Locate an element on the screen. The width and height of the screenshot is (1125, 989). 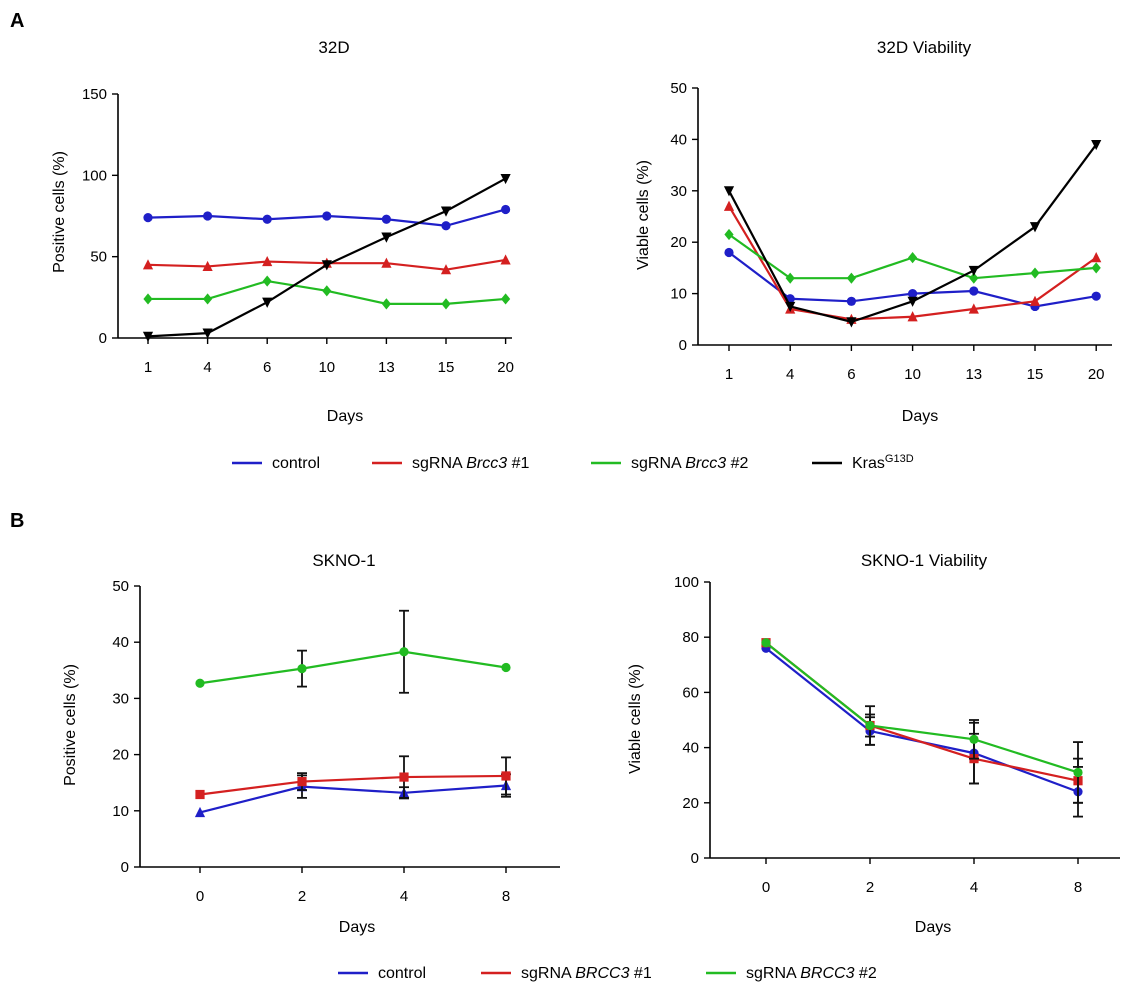
y-tick-label: 30 is located at coordinates (678, 191).